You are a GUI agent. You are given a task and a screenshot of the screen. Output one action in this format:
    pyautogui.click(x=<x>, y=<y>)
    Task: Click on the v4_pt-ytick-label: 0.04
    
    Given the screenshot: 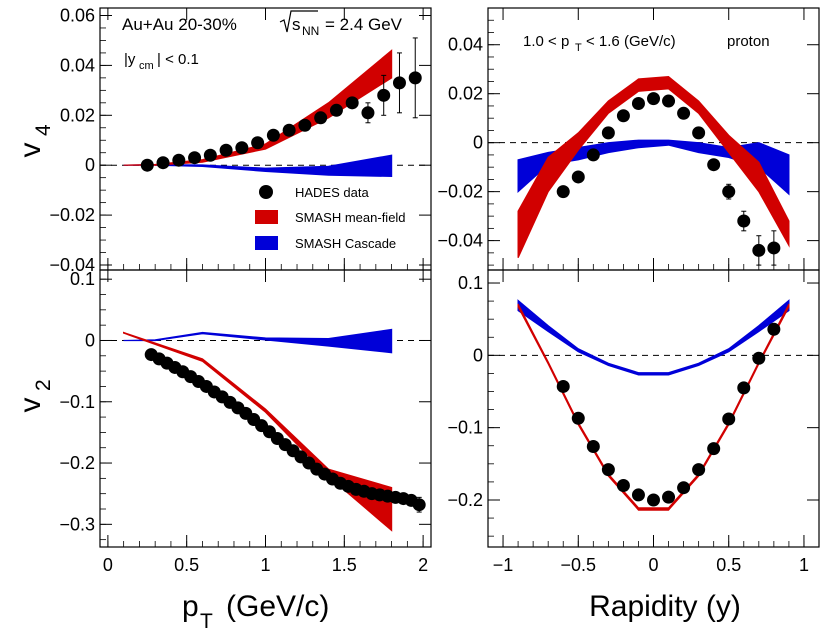 What is the action you would take?
    pyautogui.click(x=77, y=65)
    